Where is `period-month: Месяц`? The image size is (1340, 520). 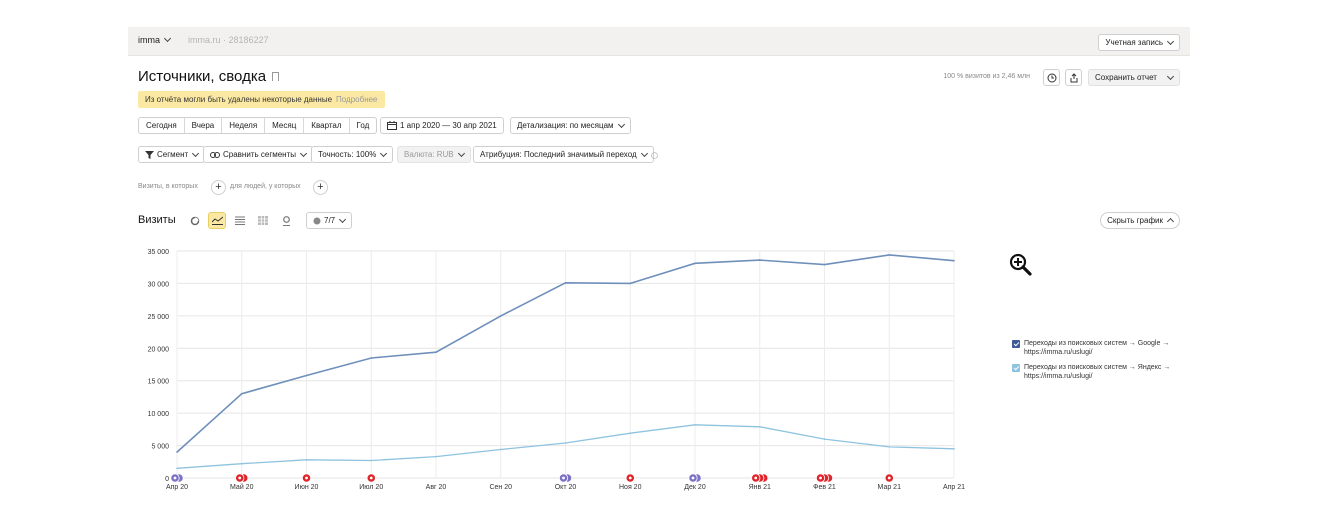
period-month: Месяц is located at coordinates (285, 125).